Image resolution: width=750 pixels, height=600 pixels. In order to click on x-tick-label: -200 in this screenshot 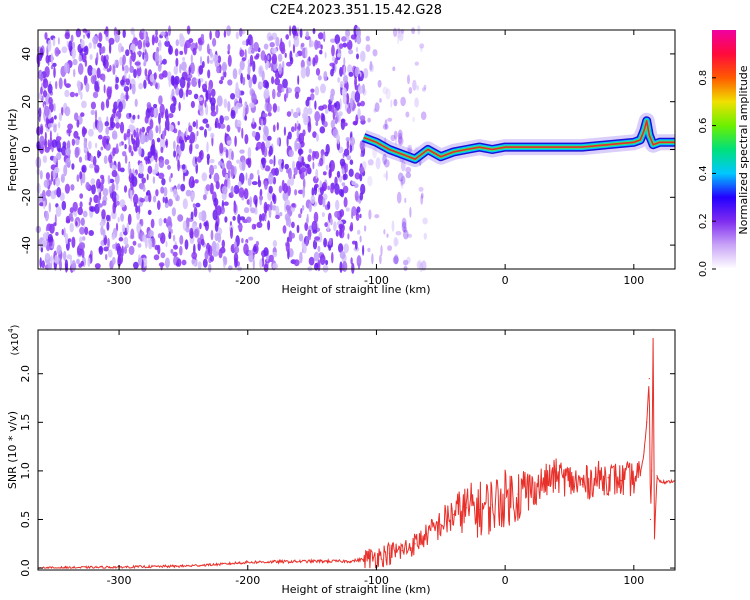, I will do `click(247, 280)`.